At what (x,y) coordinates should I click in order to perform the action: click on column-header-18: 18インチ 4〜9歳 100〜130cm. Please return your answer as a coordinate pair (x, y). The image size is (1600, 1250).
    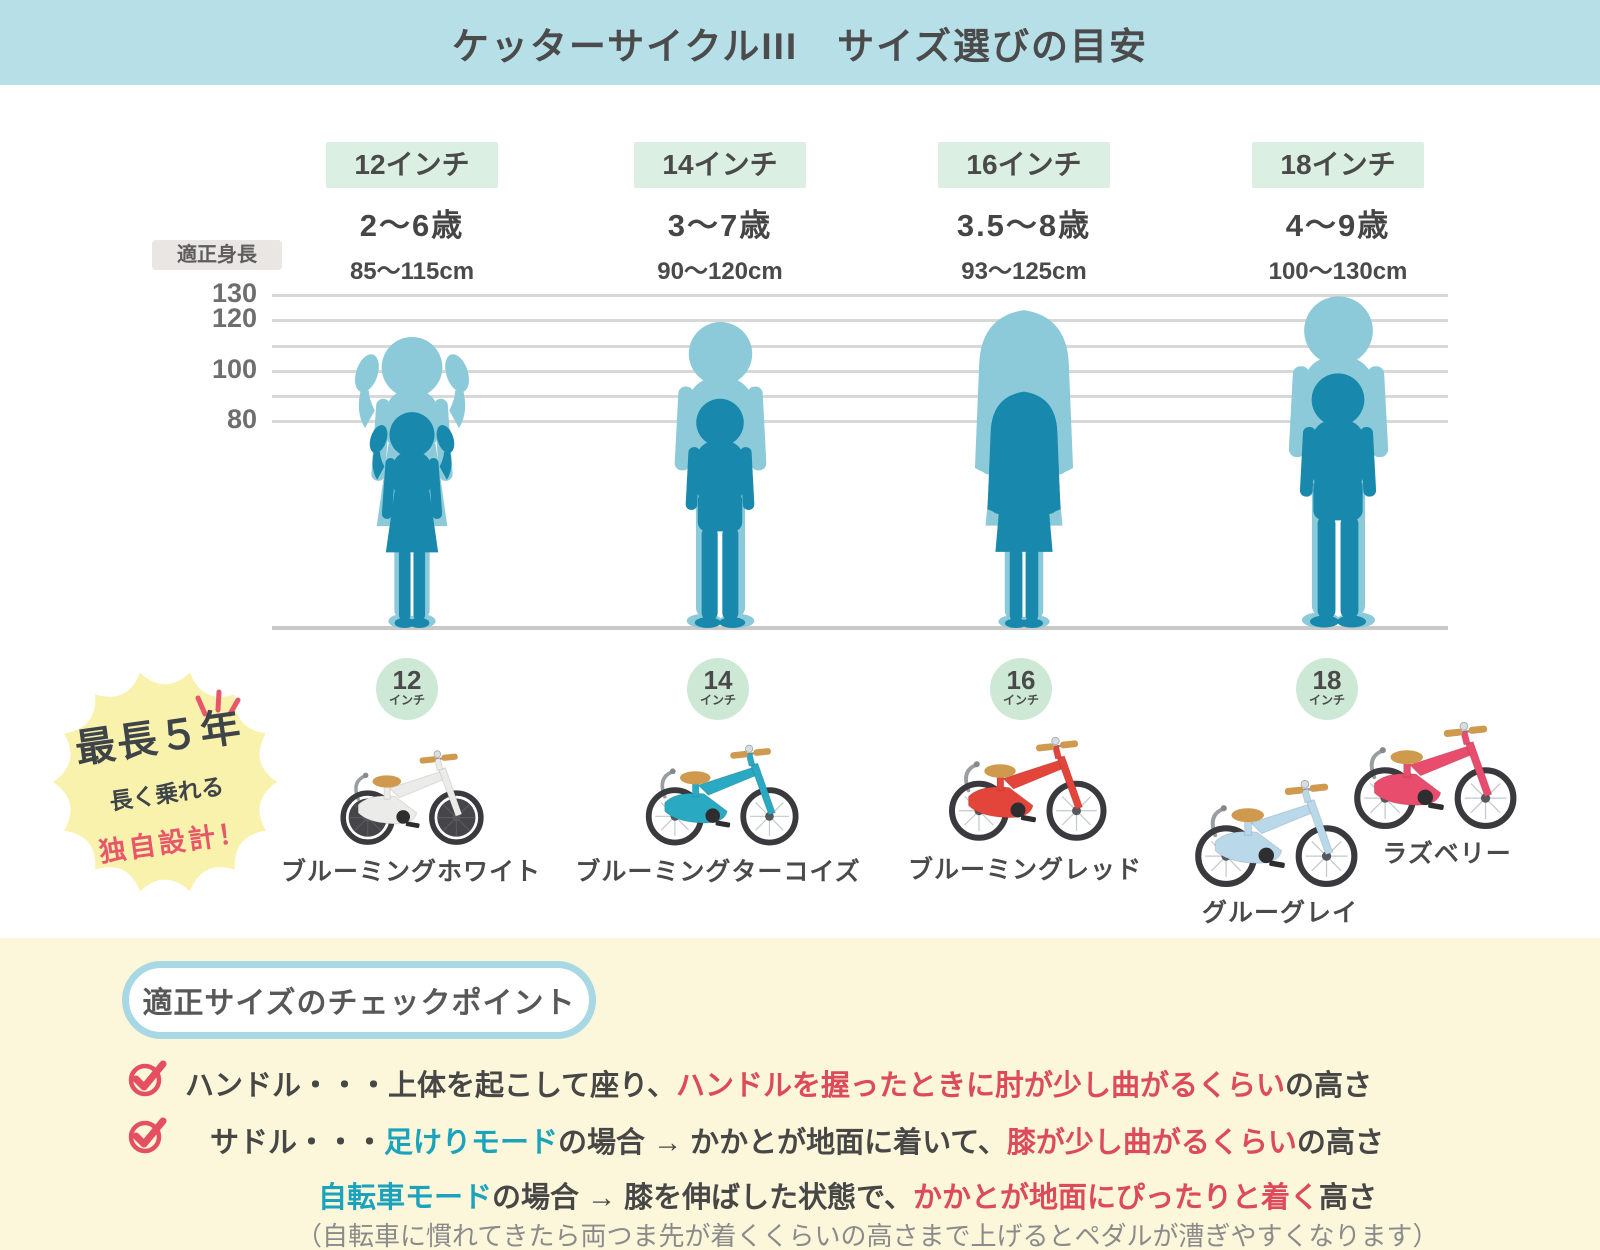
    Looking at the image, I should click on (1338, 214).